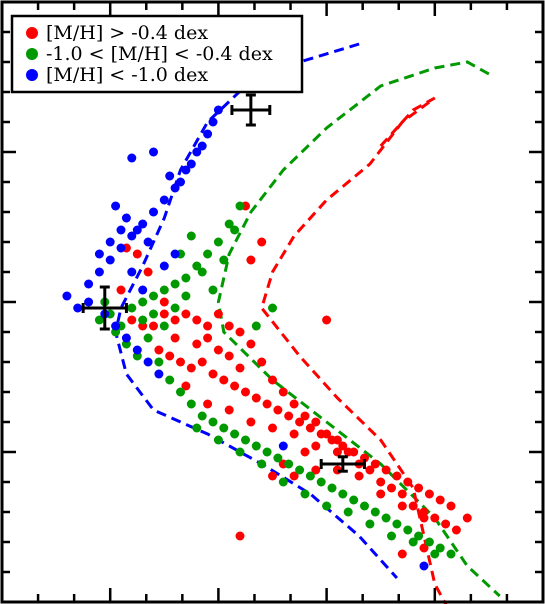  What do you see at coordinates (127, 75) in the screenshot?
I see `legend-label-metal-poor: [M/H] < -1.0 dex` at bounding box center [127, 75].